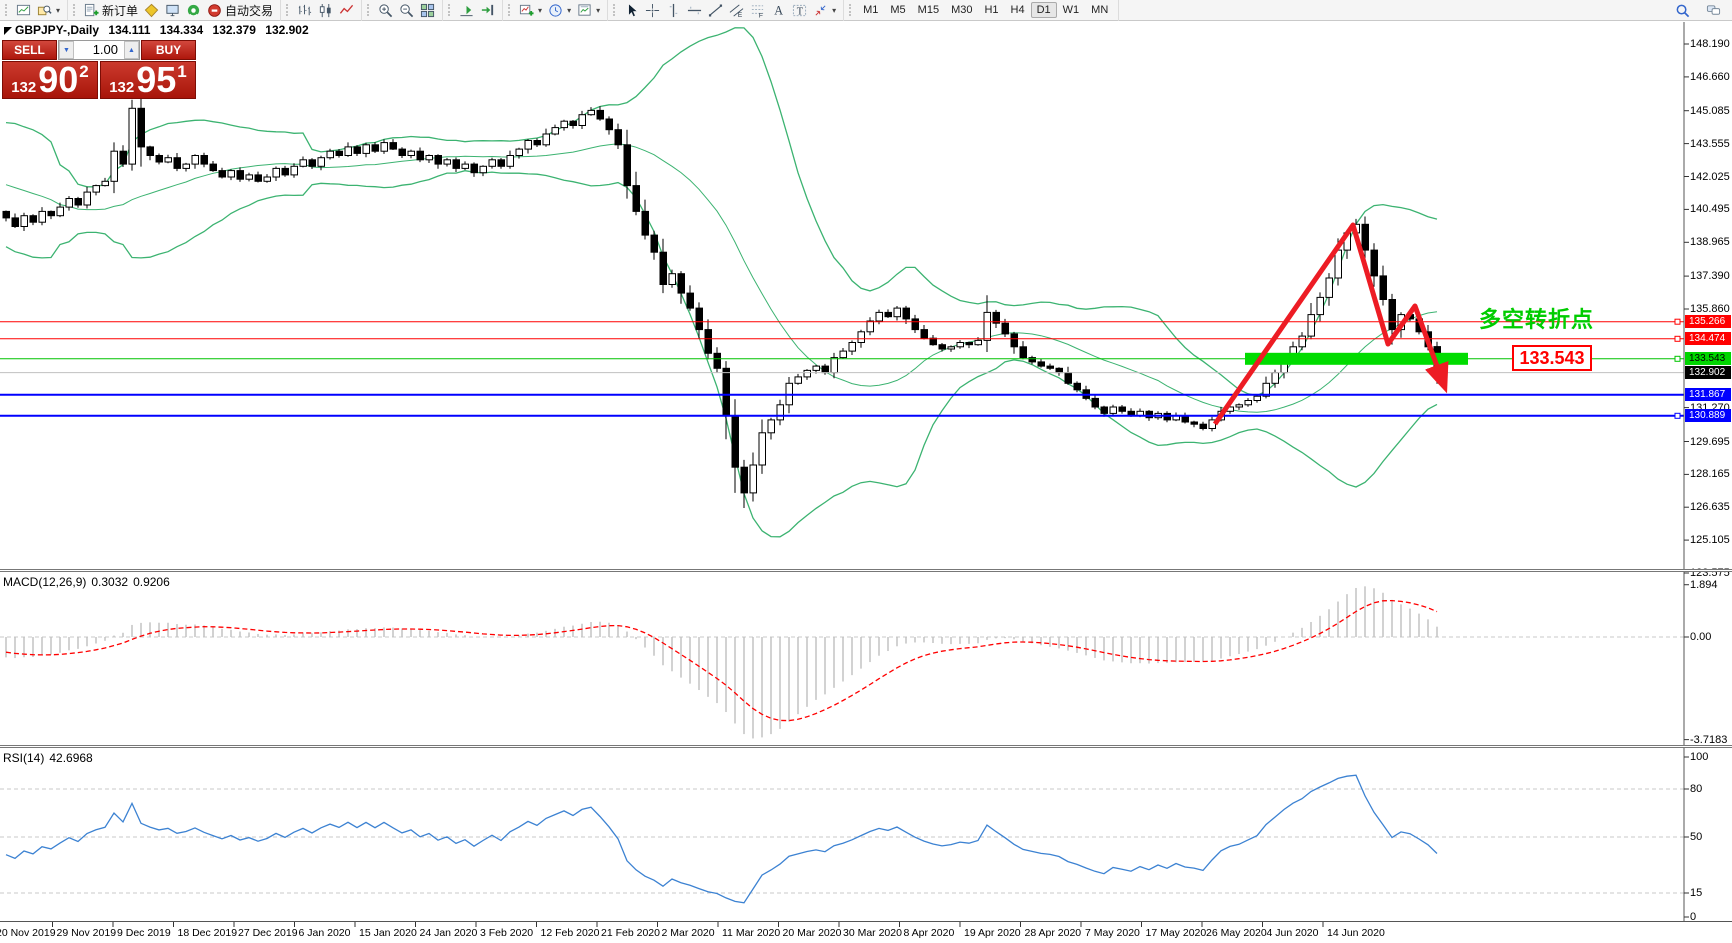 The height and width of the screenshot is (943, 1732). What do you see at coordinates (406, 10) in the screenshot?
I see `zoom-out-button` at bounding box center [406, 10].